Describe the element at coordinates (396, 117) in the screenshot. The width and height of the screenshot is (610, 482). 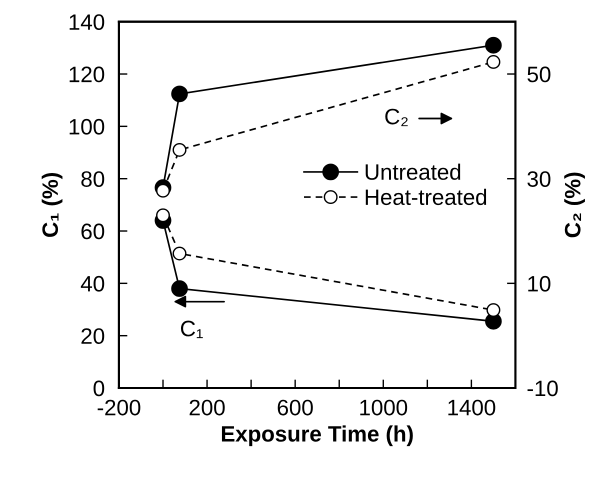
I see `annotation: C₂` at that location.